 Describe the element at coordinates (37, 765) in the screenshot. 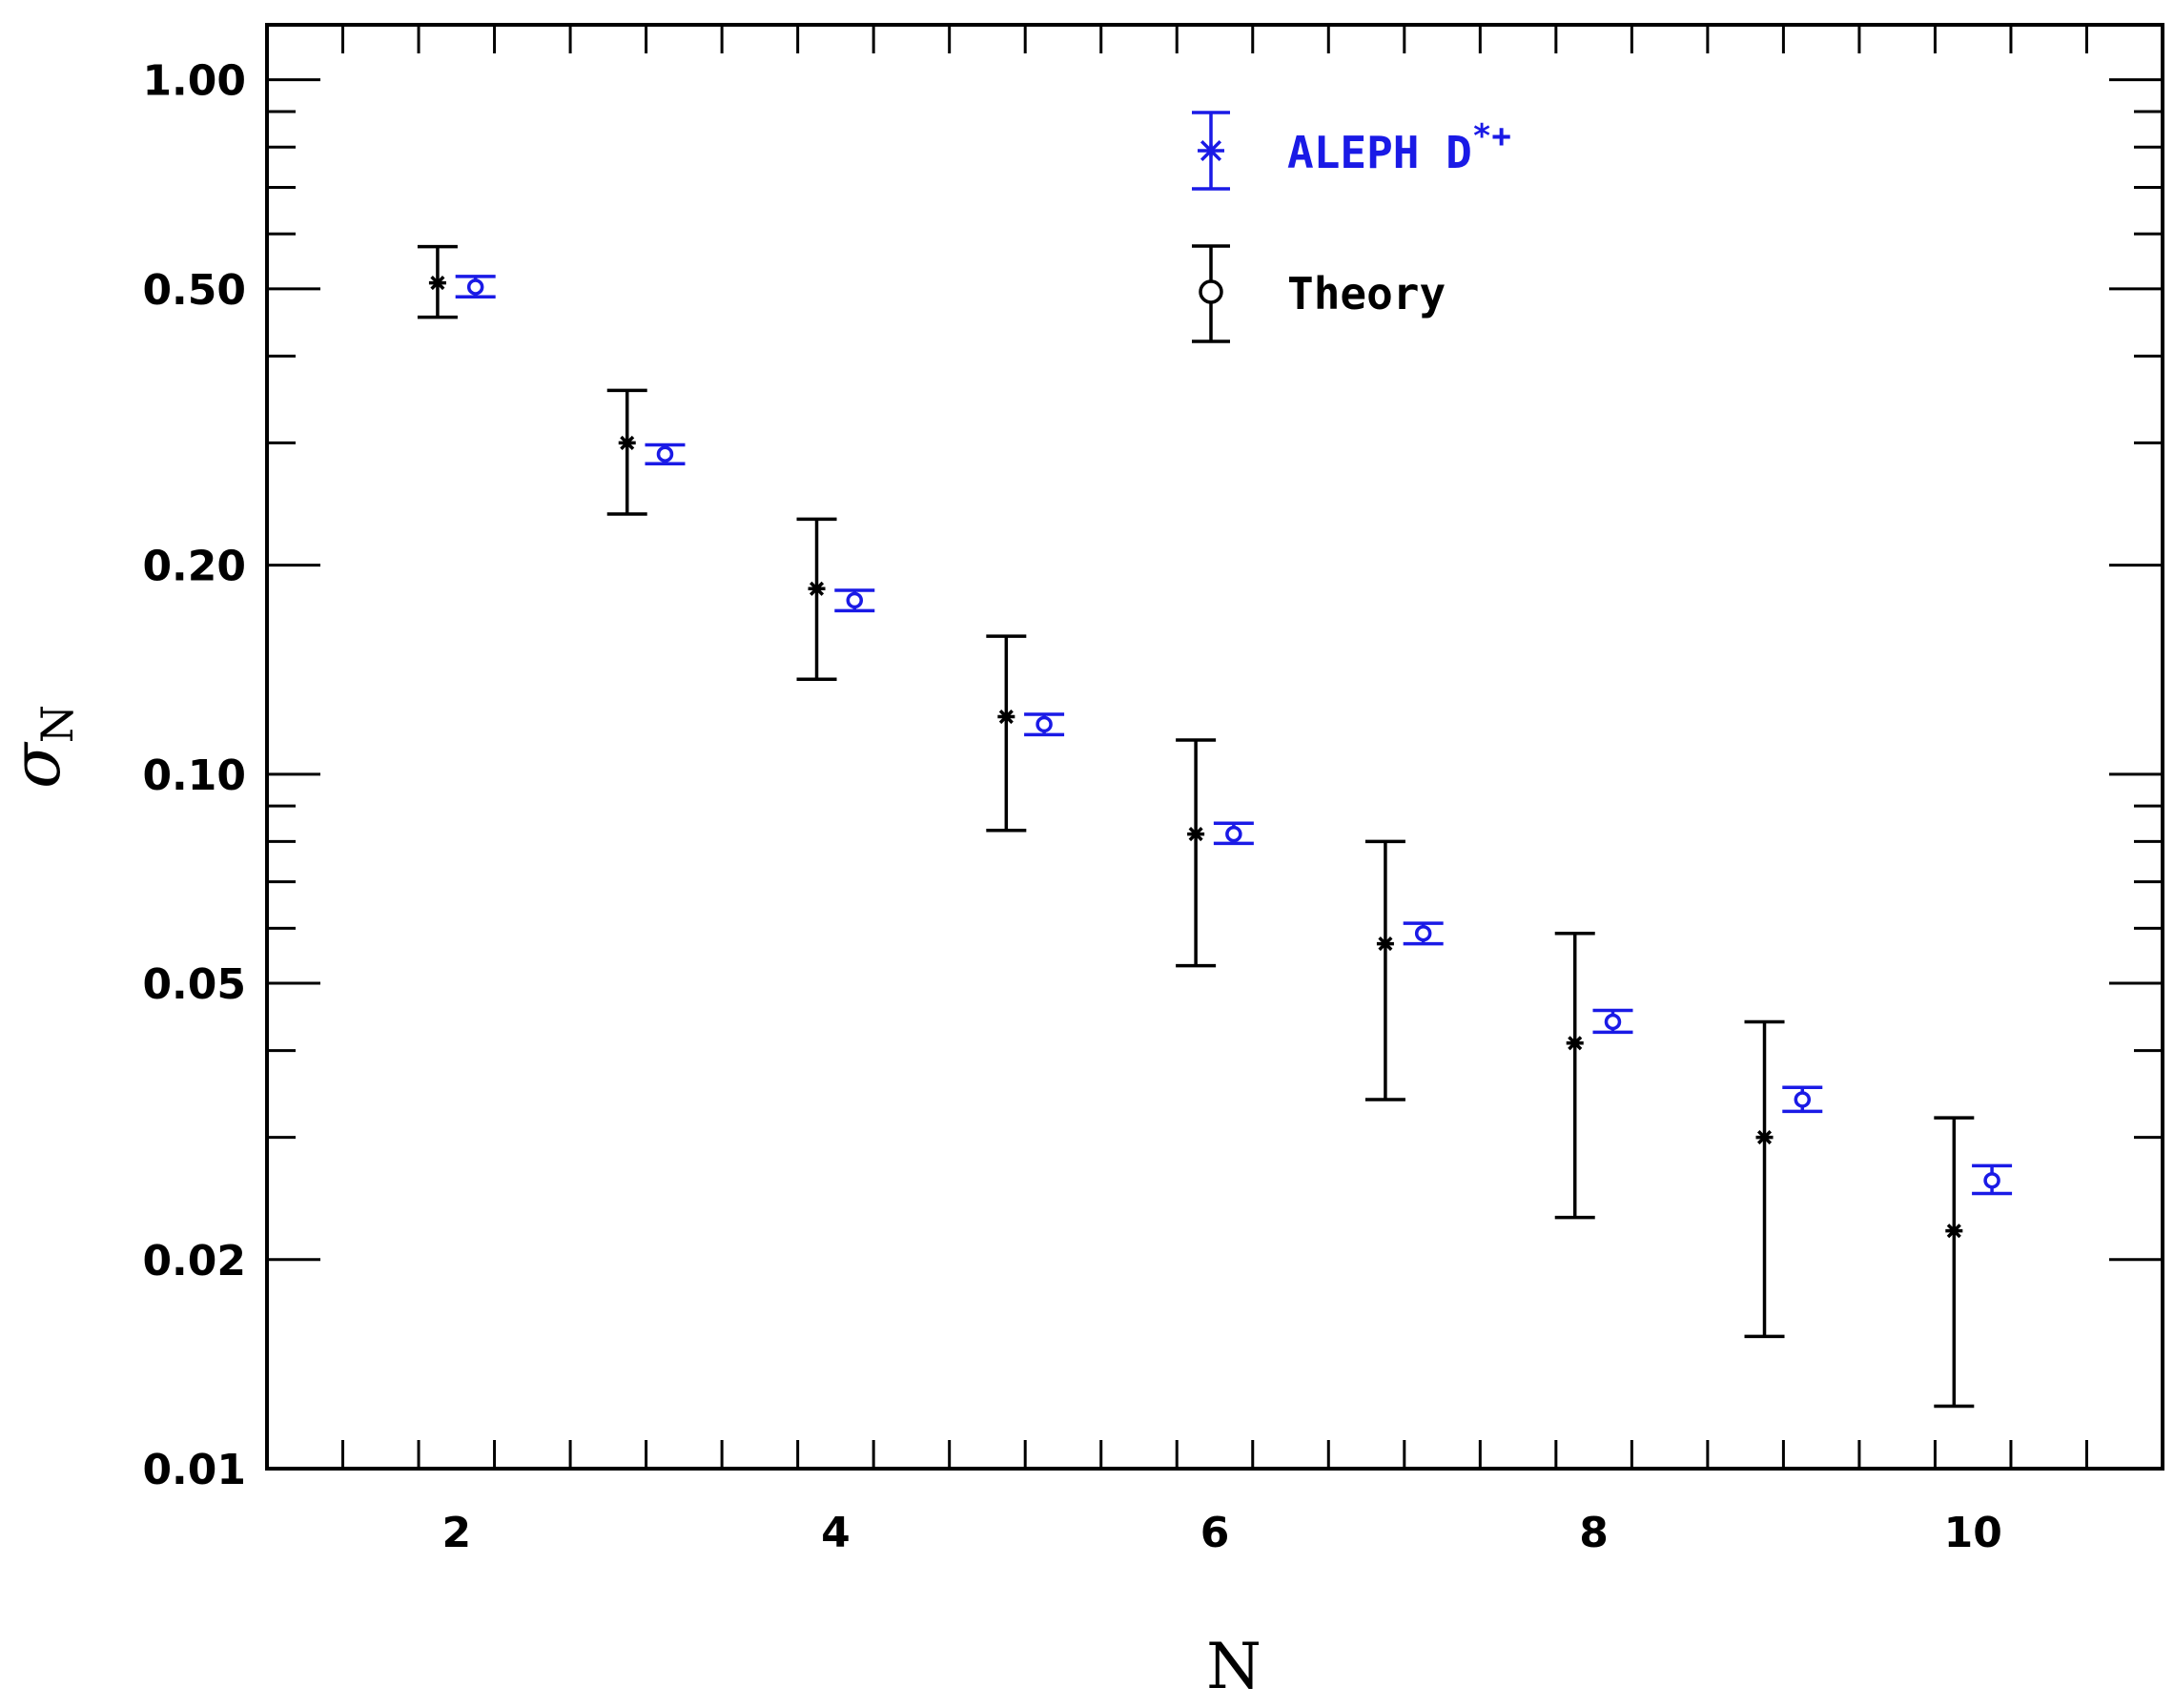

I see `y-axis-title-symbol: σ` at that location.